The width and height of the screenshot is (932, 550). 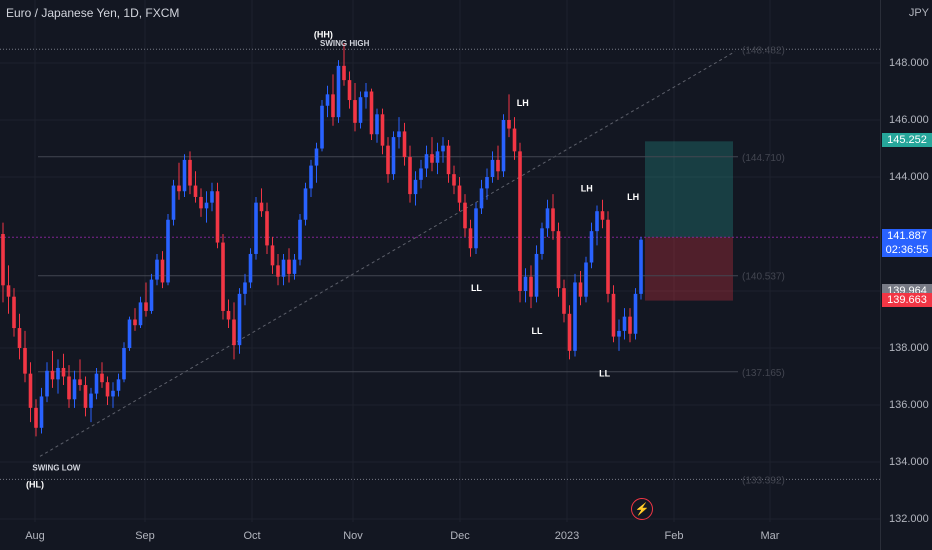 I want to click on annotation-label: (HL), so click(x=35, y=485).